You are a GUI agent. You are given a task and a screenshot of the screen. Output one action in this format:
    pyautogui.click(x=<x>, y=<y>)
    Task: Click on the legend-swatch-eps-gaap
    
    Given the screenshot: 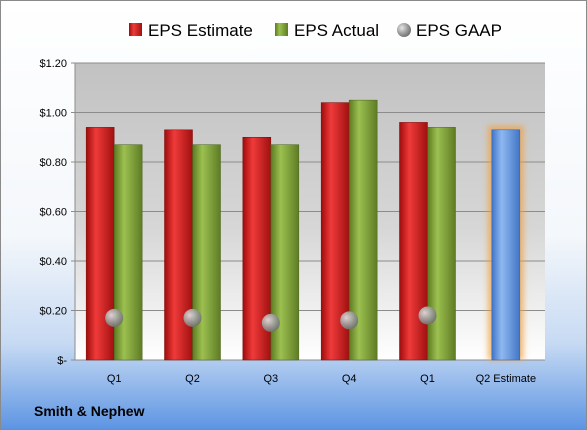 What is the action you would take?
    pyautogui.click(x=404, y=30)
    